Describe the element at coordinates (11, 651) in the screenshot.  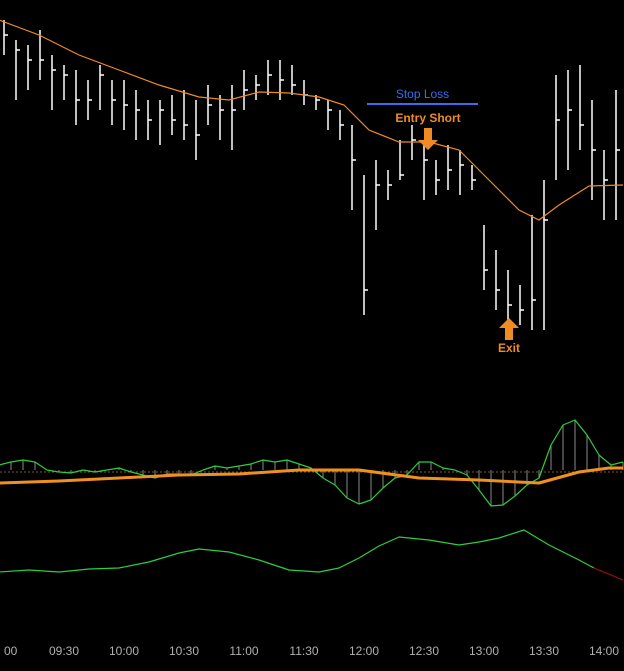
I see `x-tick-label: 00` at that location.